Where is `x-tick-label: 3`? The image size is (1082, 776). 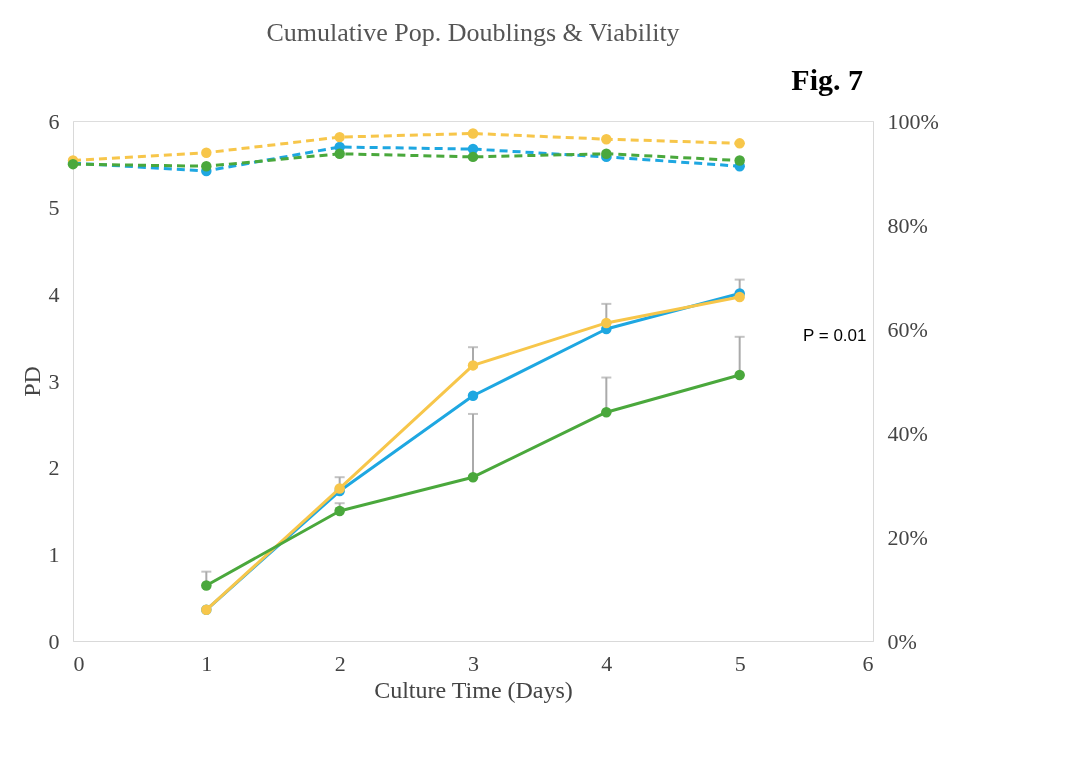
x-tick-label: 3 is located at coordinates (473, 663).